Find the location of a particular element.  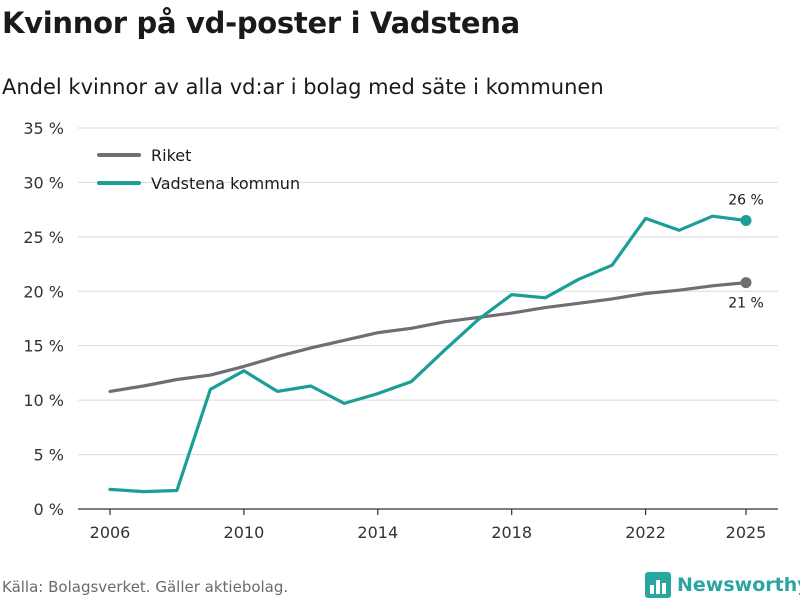

y-tick-label: 10 % is located at coordinates (43, 400).